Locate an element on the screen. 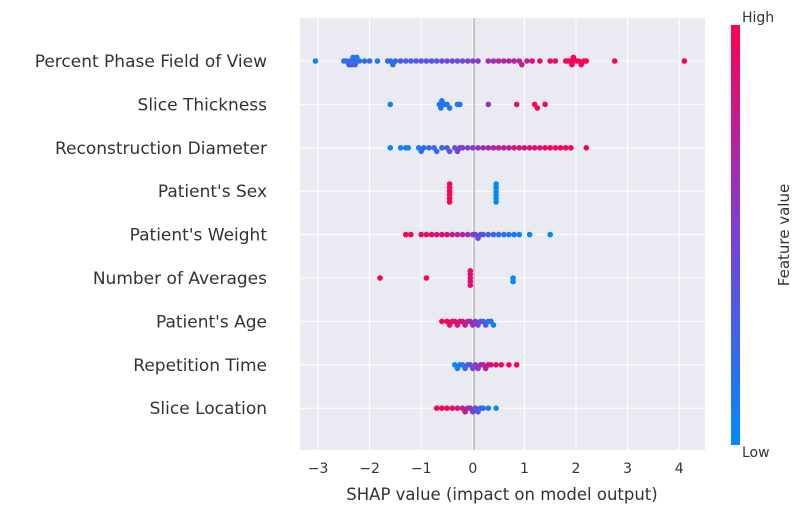 The image size is (806, 514). feature-label: Repetition Time is located at coordinates (200, 366).